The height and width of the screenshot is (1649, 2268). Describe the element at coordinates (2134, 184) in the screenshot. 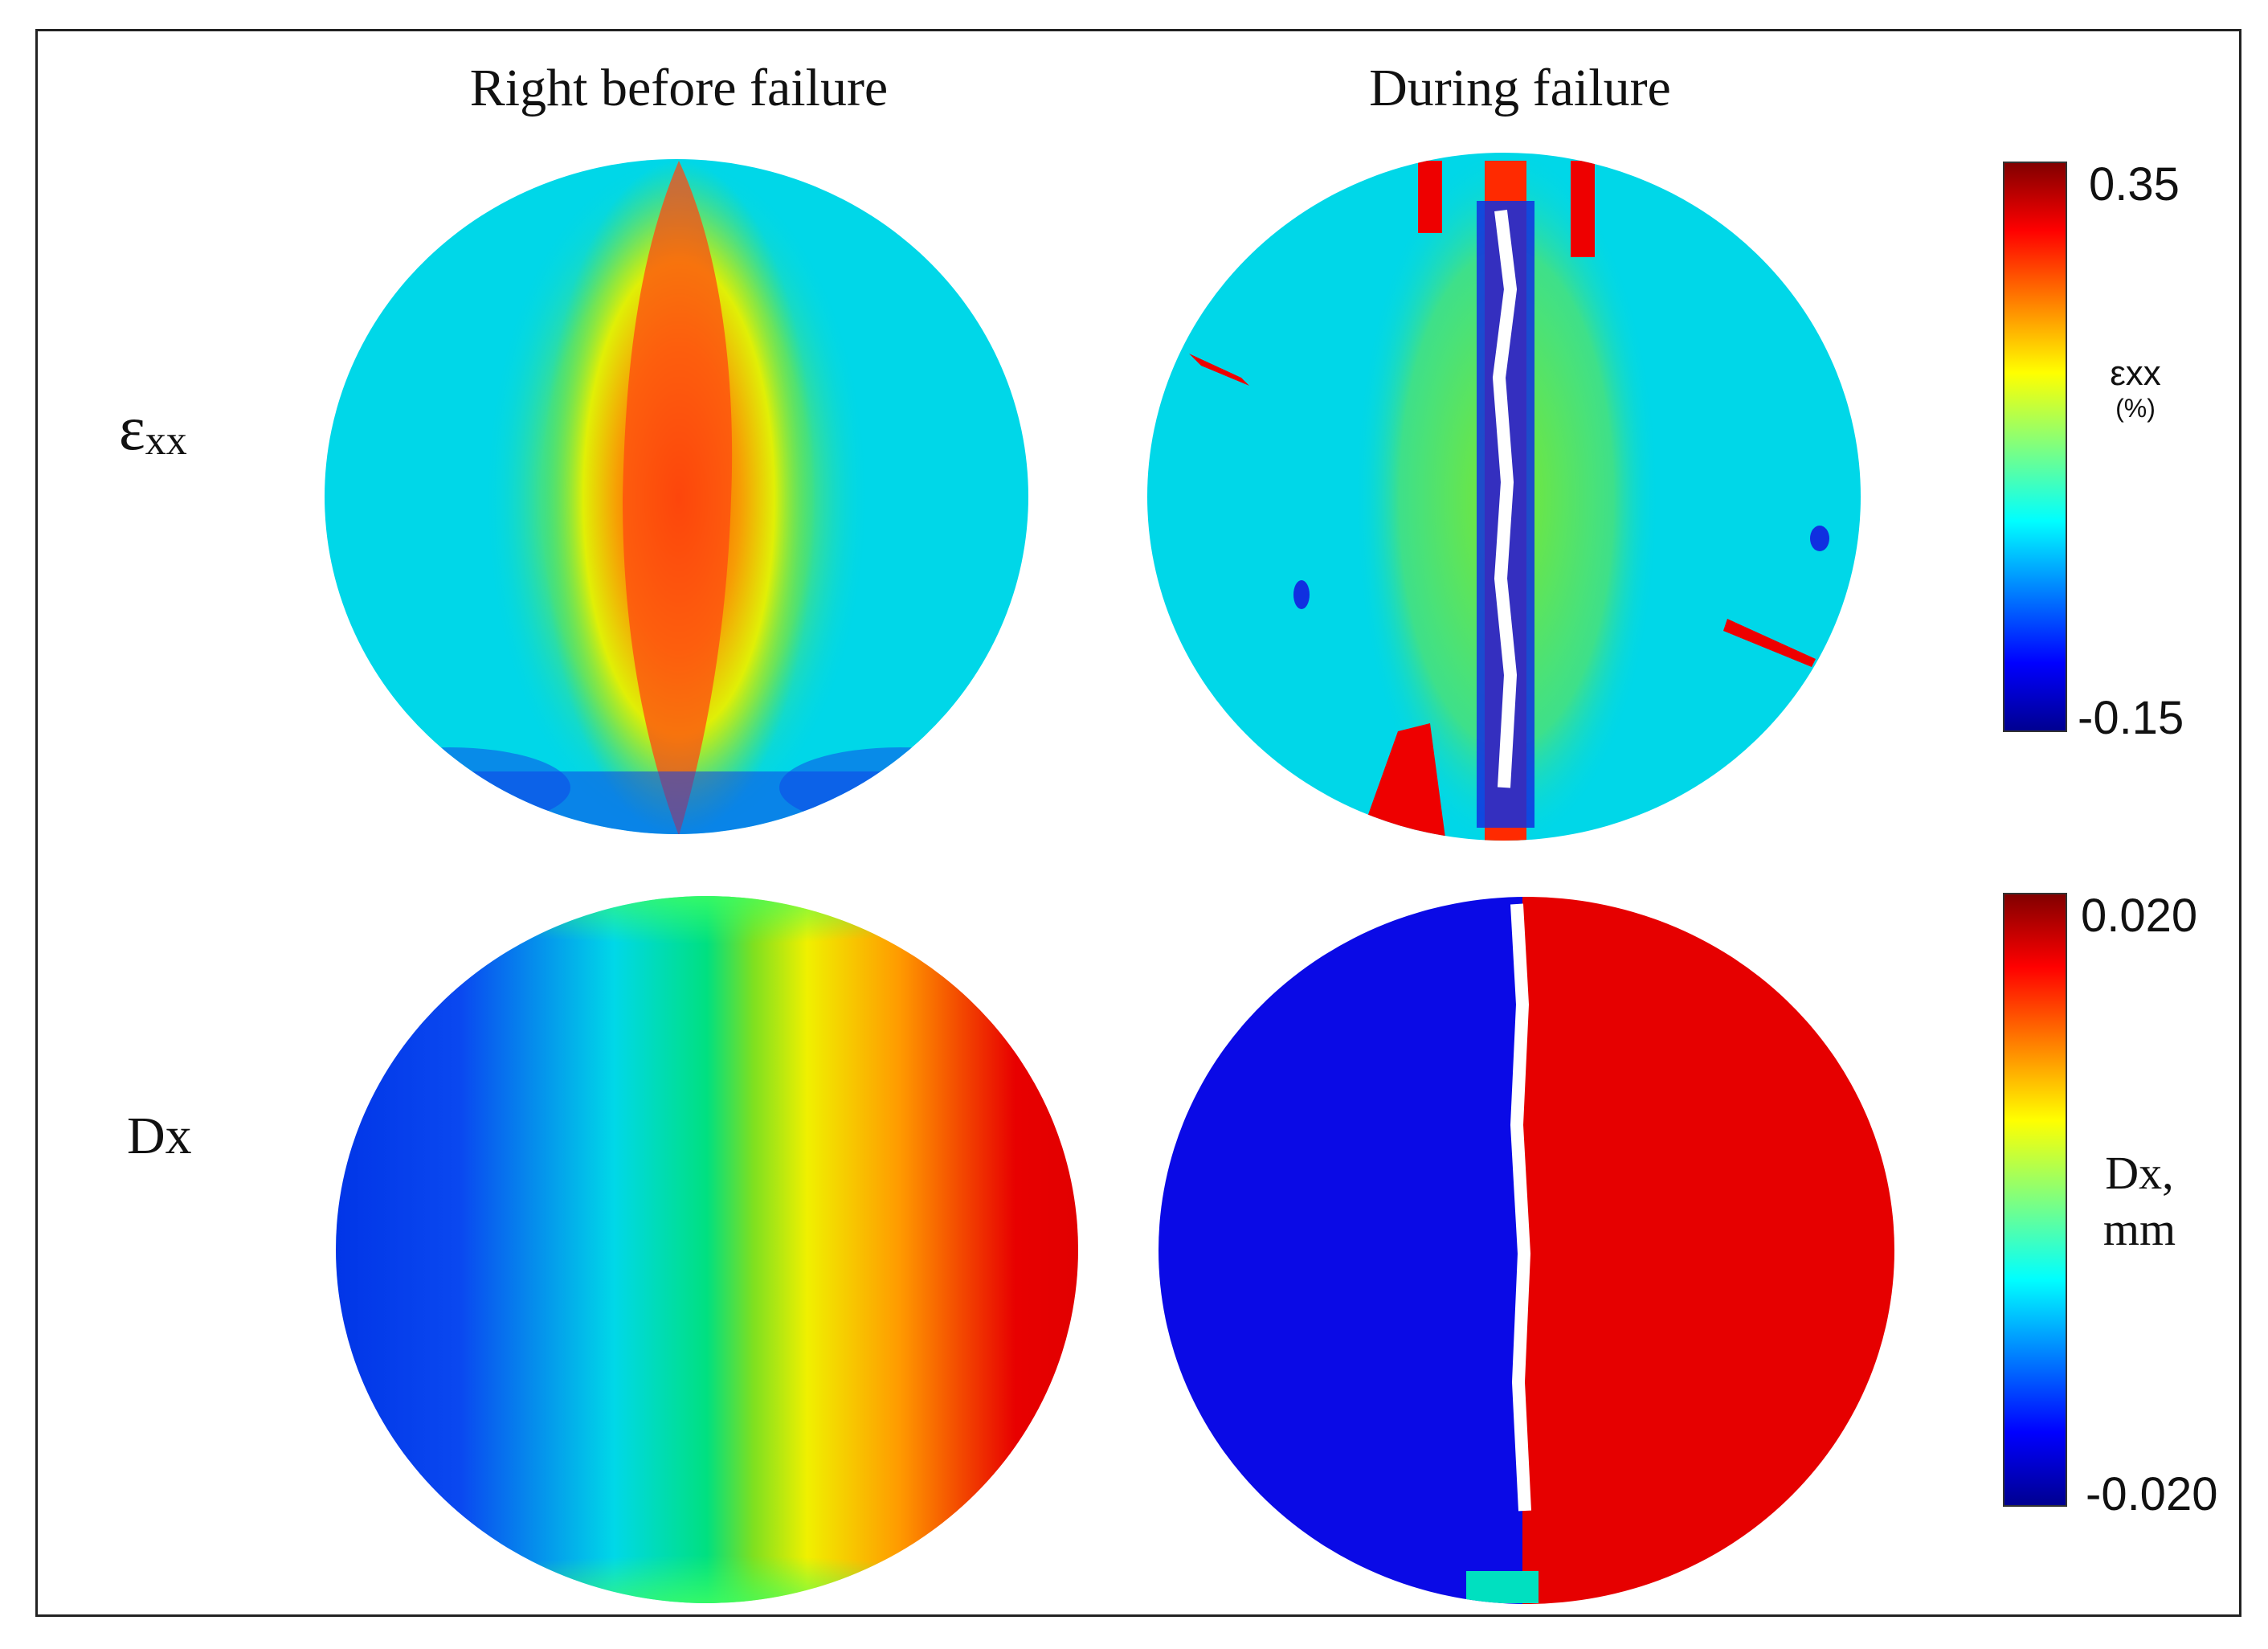

I see `colorbar-strain-max: 0.35` at that location.